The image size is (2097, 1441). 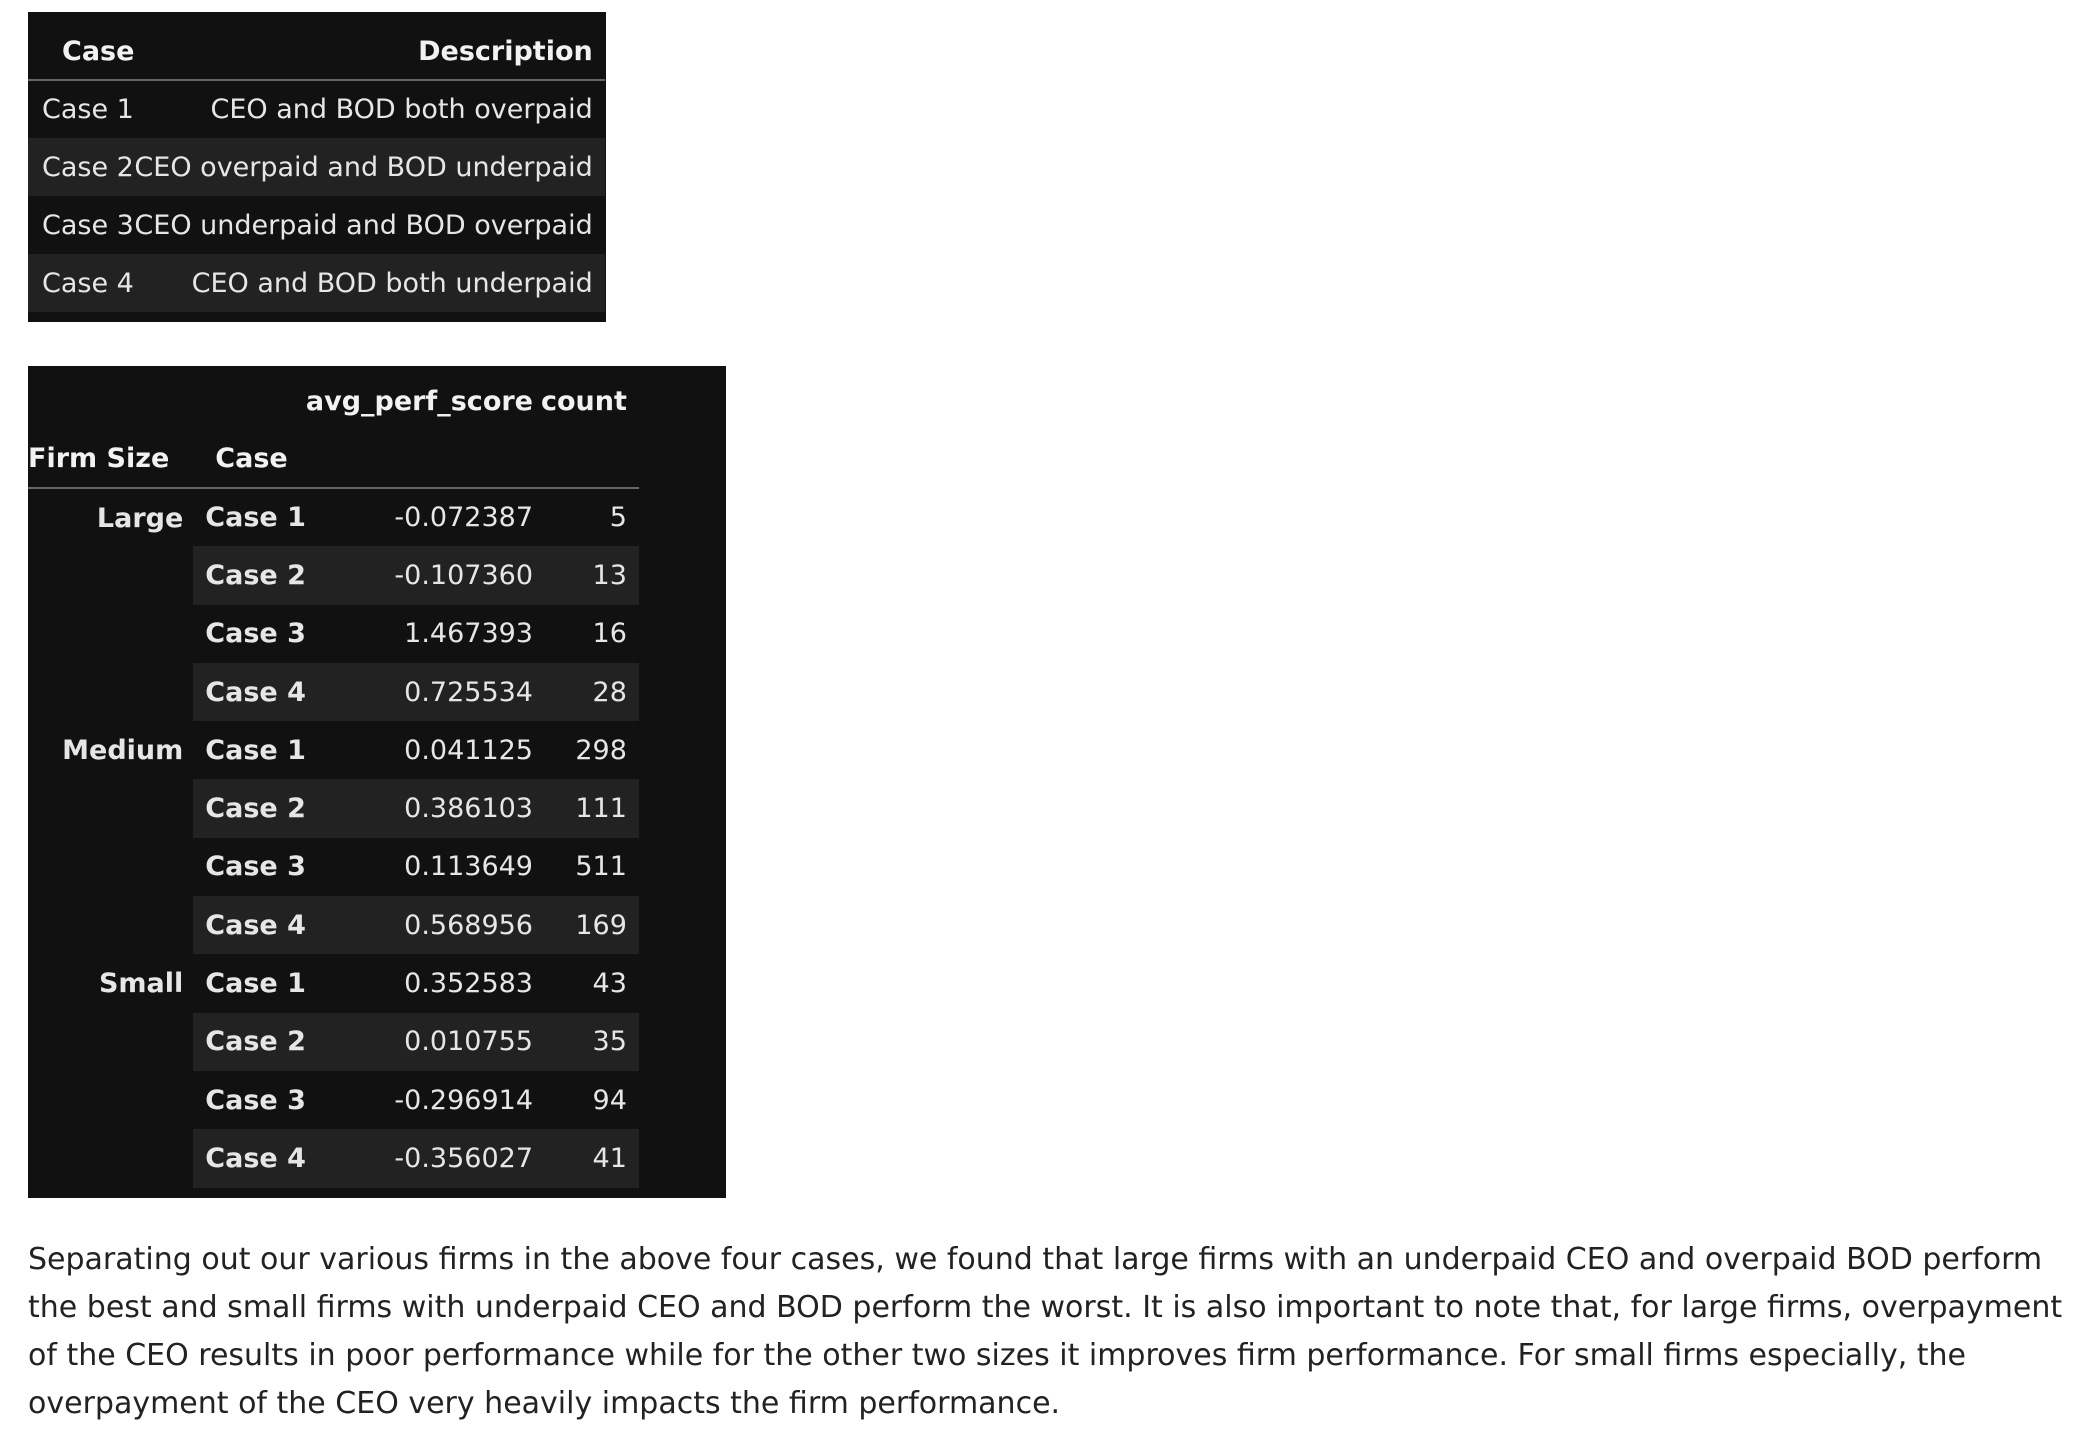 What do you see at coordinates (369, 283) in the screenshot?
I see `description-cell: CEO and BOD both underpaid` at bounding box center [369, 283].